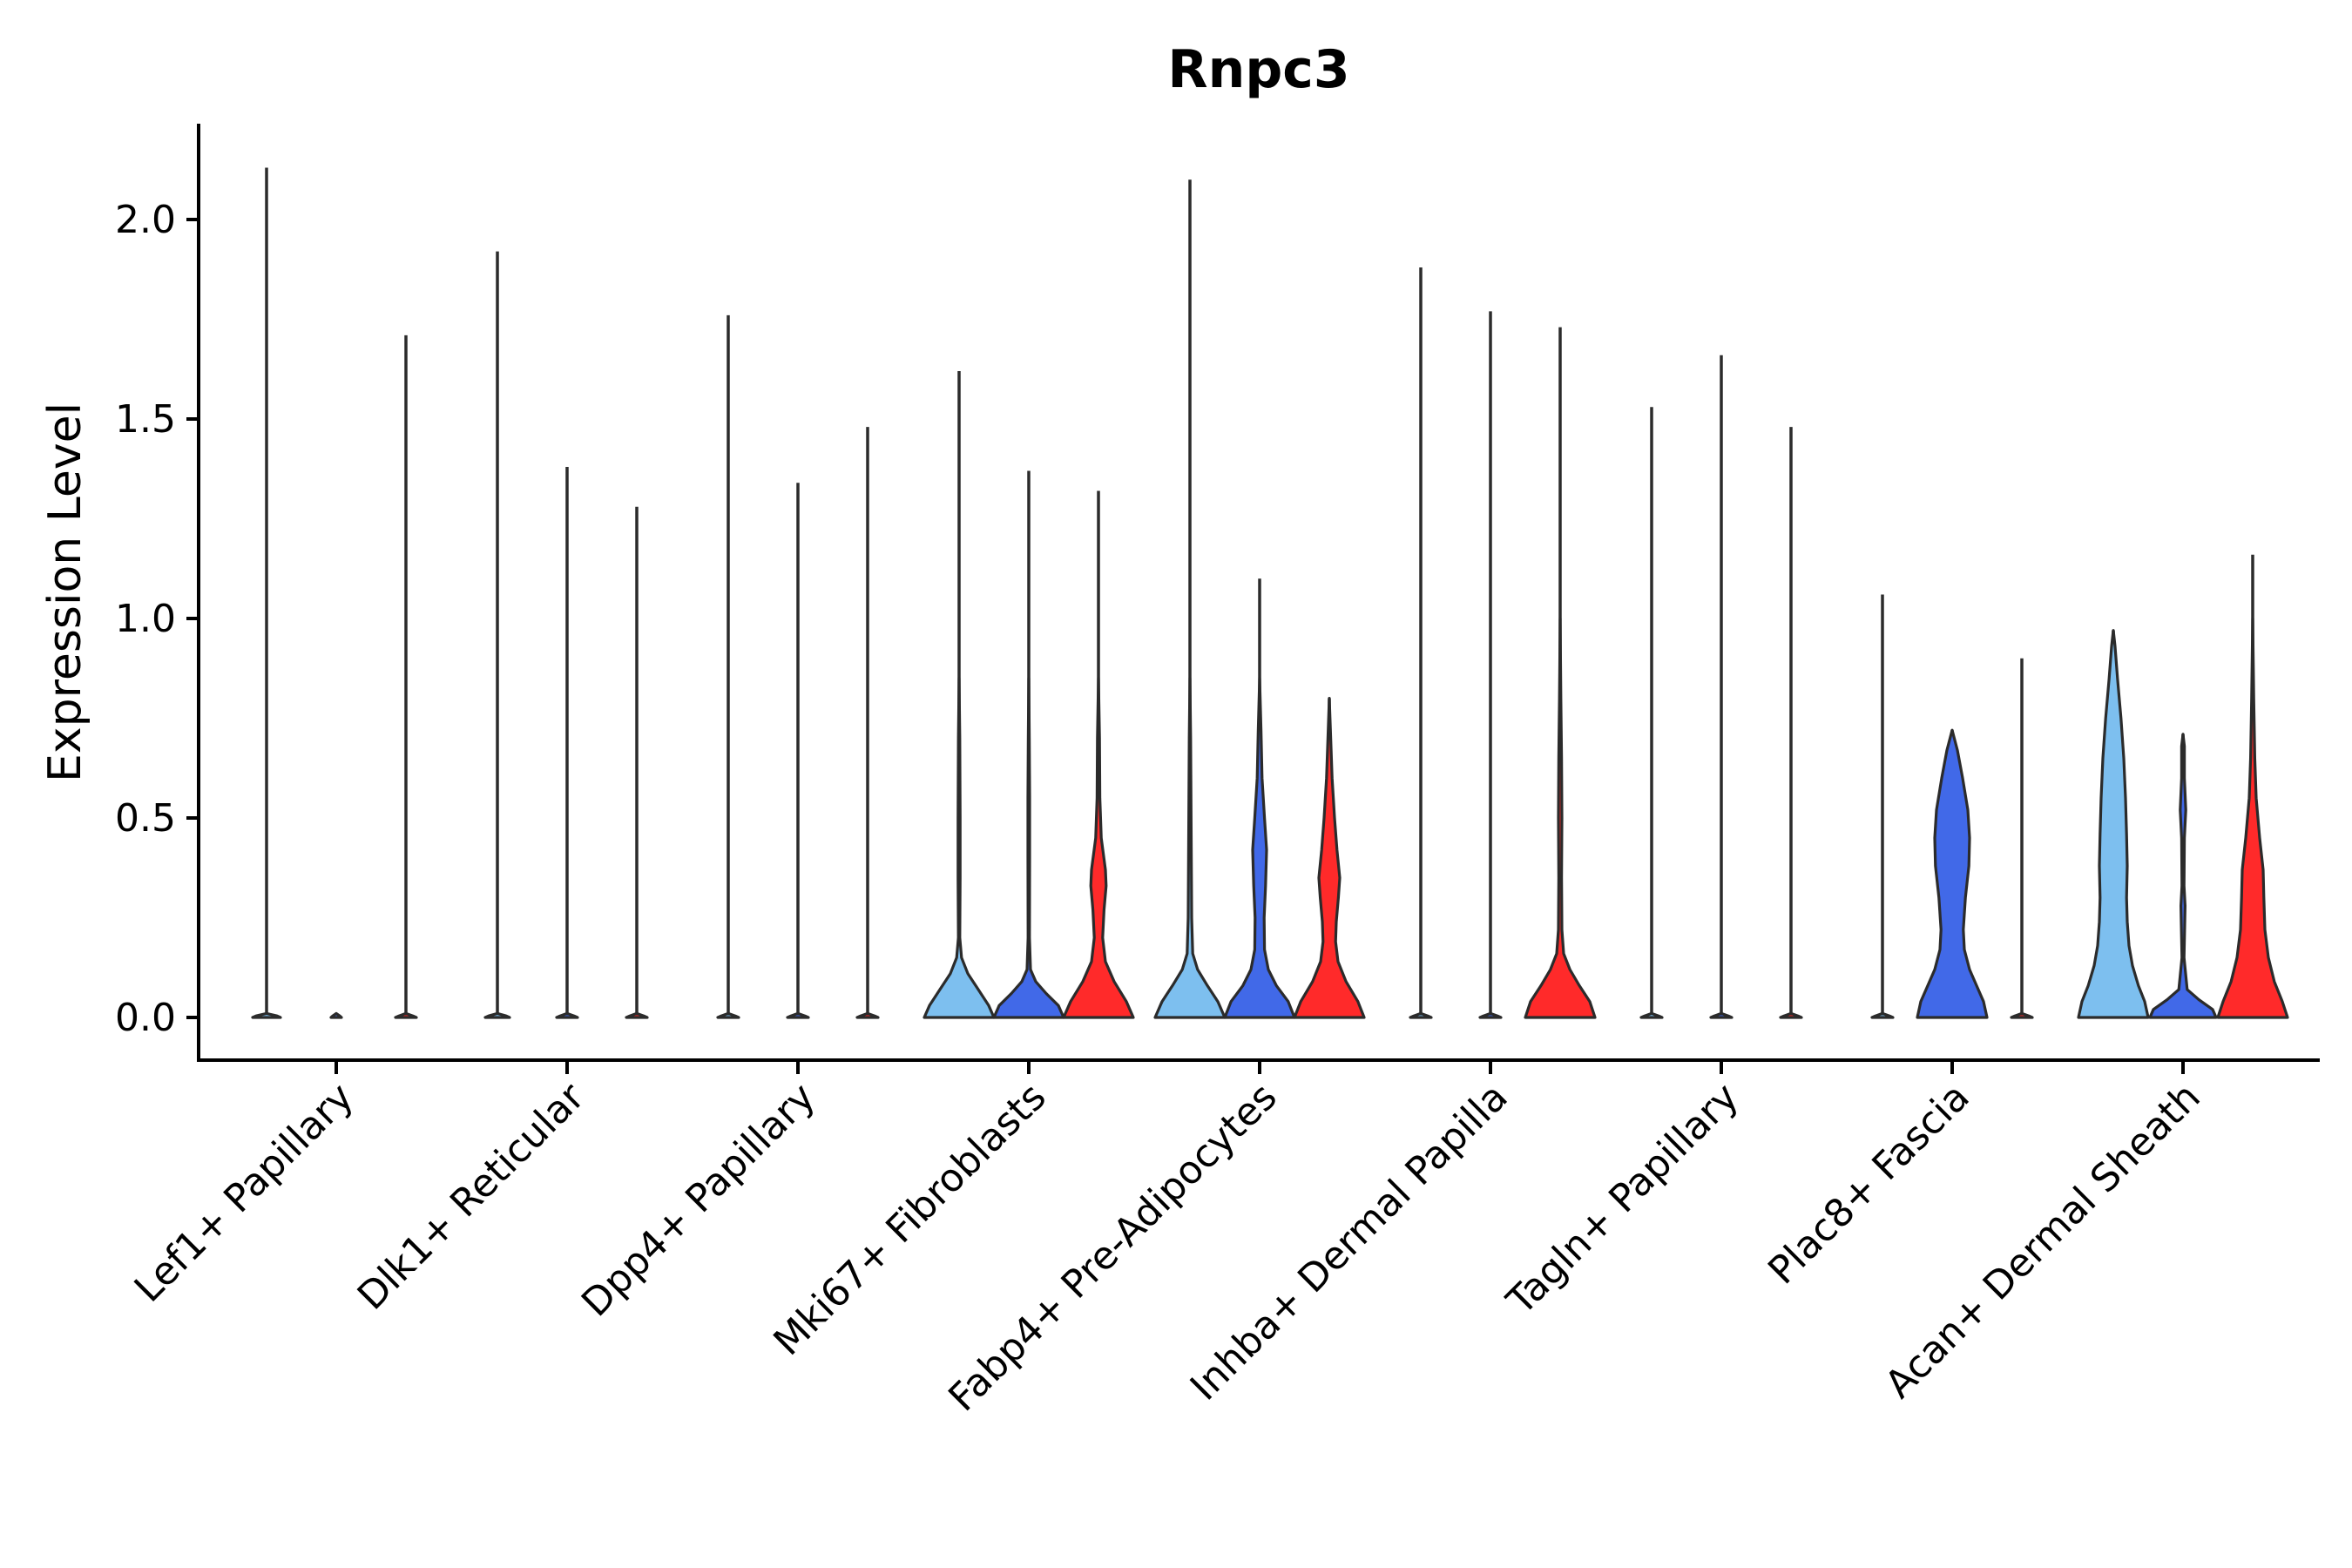  I want to click on x-tick-label: Tagln+ Papillary, so click(1622, 1199).